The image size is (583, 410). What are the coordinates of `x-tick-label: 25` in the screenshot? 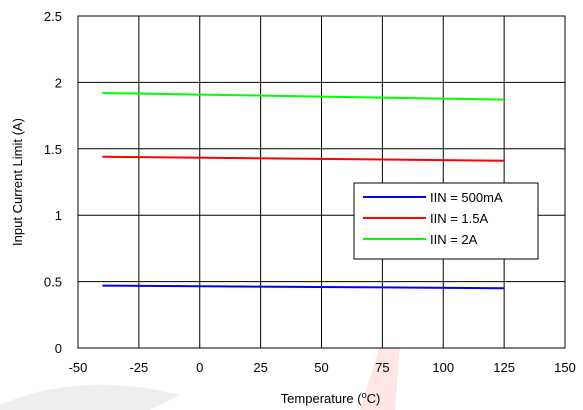 It's located at (260, 367).